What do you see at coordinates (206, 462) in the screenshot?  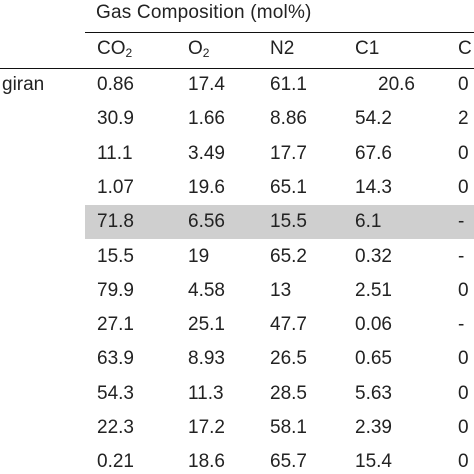 I see `table-cell: 18.6` at bounding box center [206, 462].